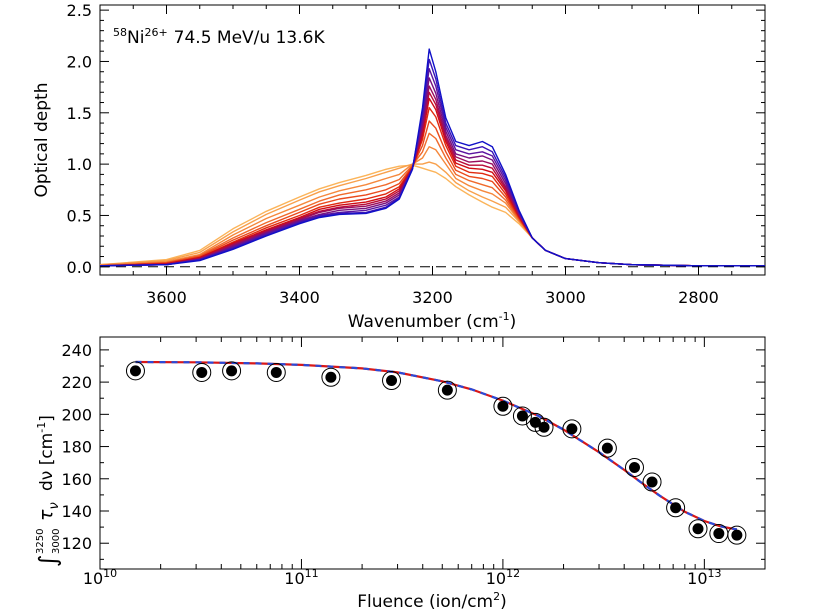 The width and height of the screenshot is (830, 612). What do you see at coordinates (76, 382) in the screenshot?
I see `fluence-y-tick-label: 220` at bounding box center [76, 382].